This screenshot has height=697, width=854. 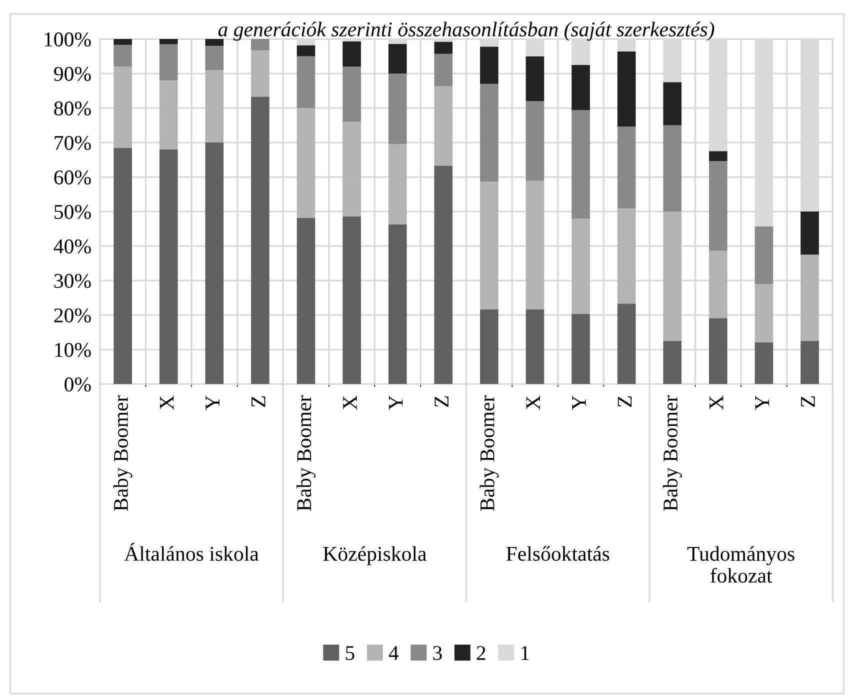 I want to click on legend-label: 4, so click(x=393, y=653).